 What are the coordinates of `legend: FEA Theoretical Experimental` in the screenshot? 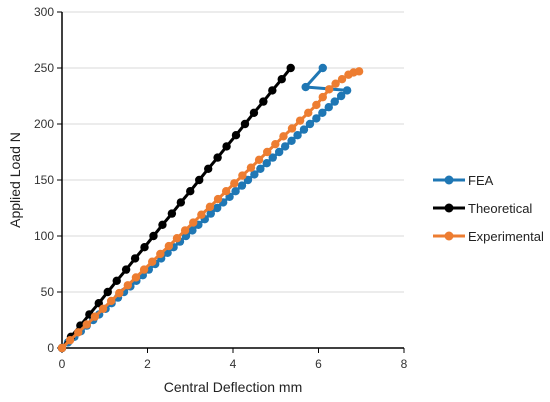 It's located at (488, 208).